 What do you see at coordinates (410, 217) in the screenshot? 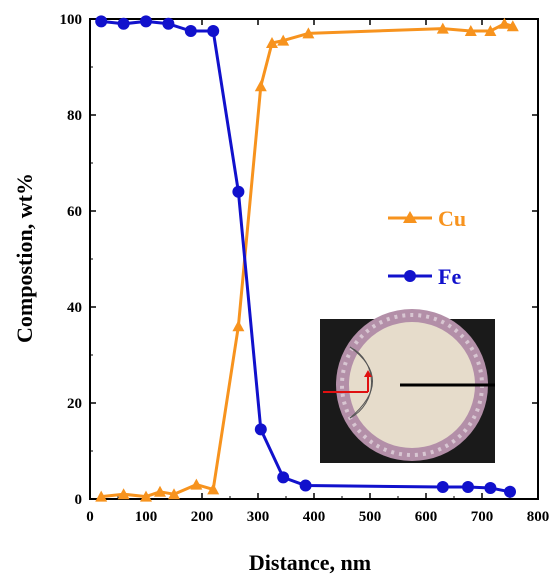
I see `legend-cu-marker` at bounding box center [410, 217].